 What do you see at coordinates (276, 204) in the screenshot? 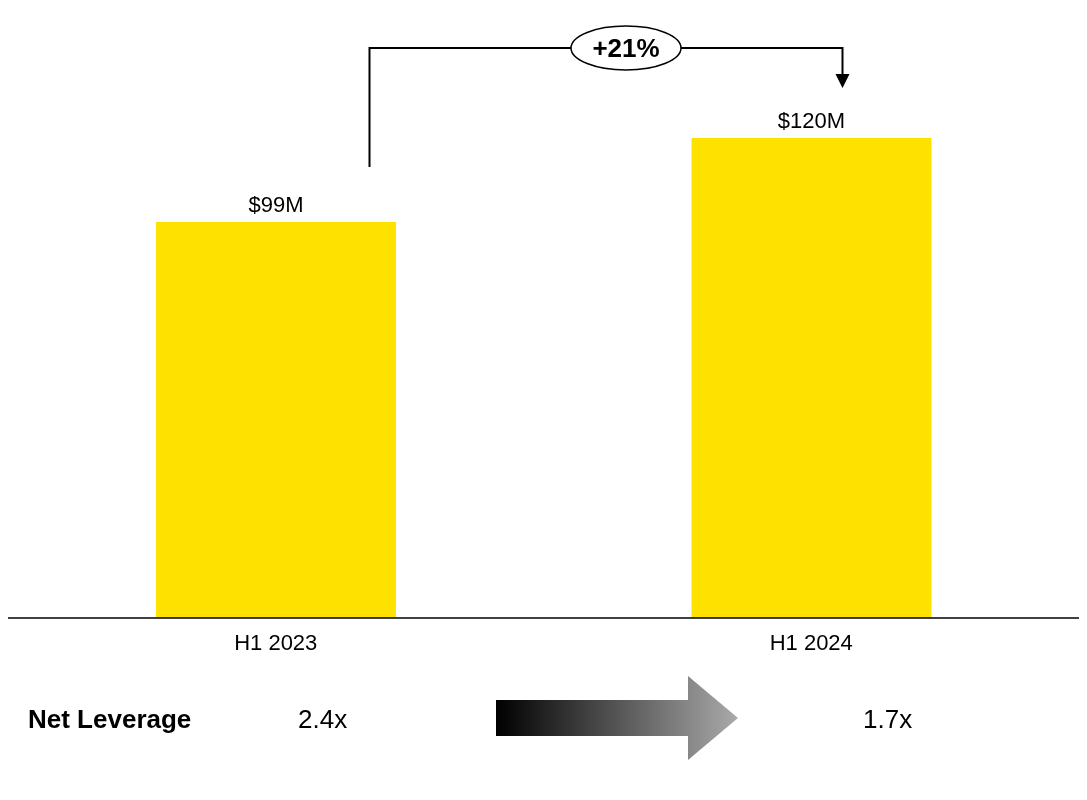
I see `data-label: $99M` at bounding box center [276, 204].